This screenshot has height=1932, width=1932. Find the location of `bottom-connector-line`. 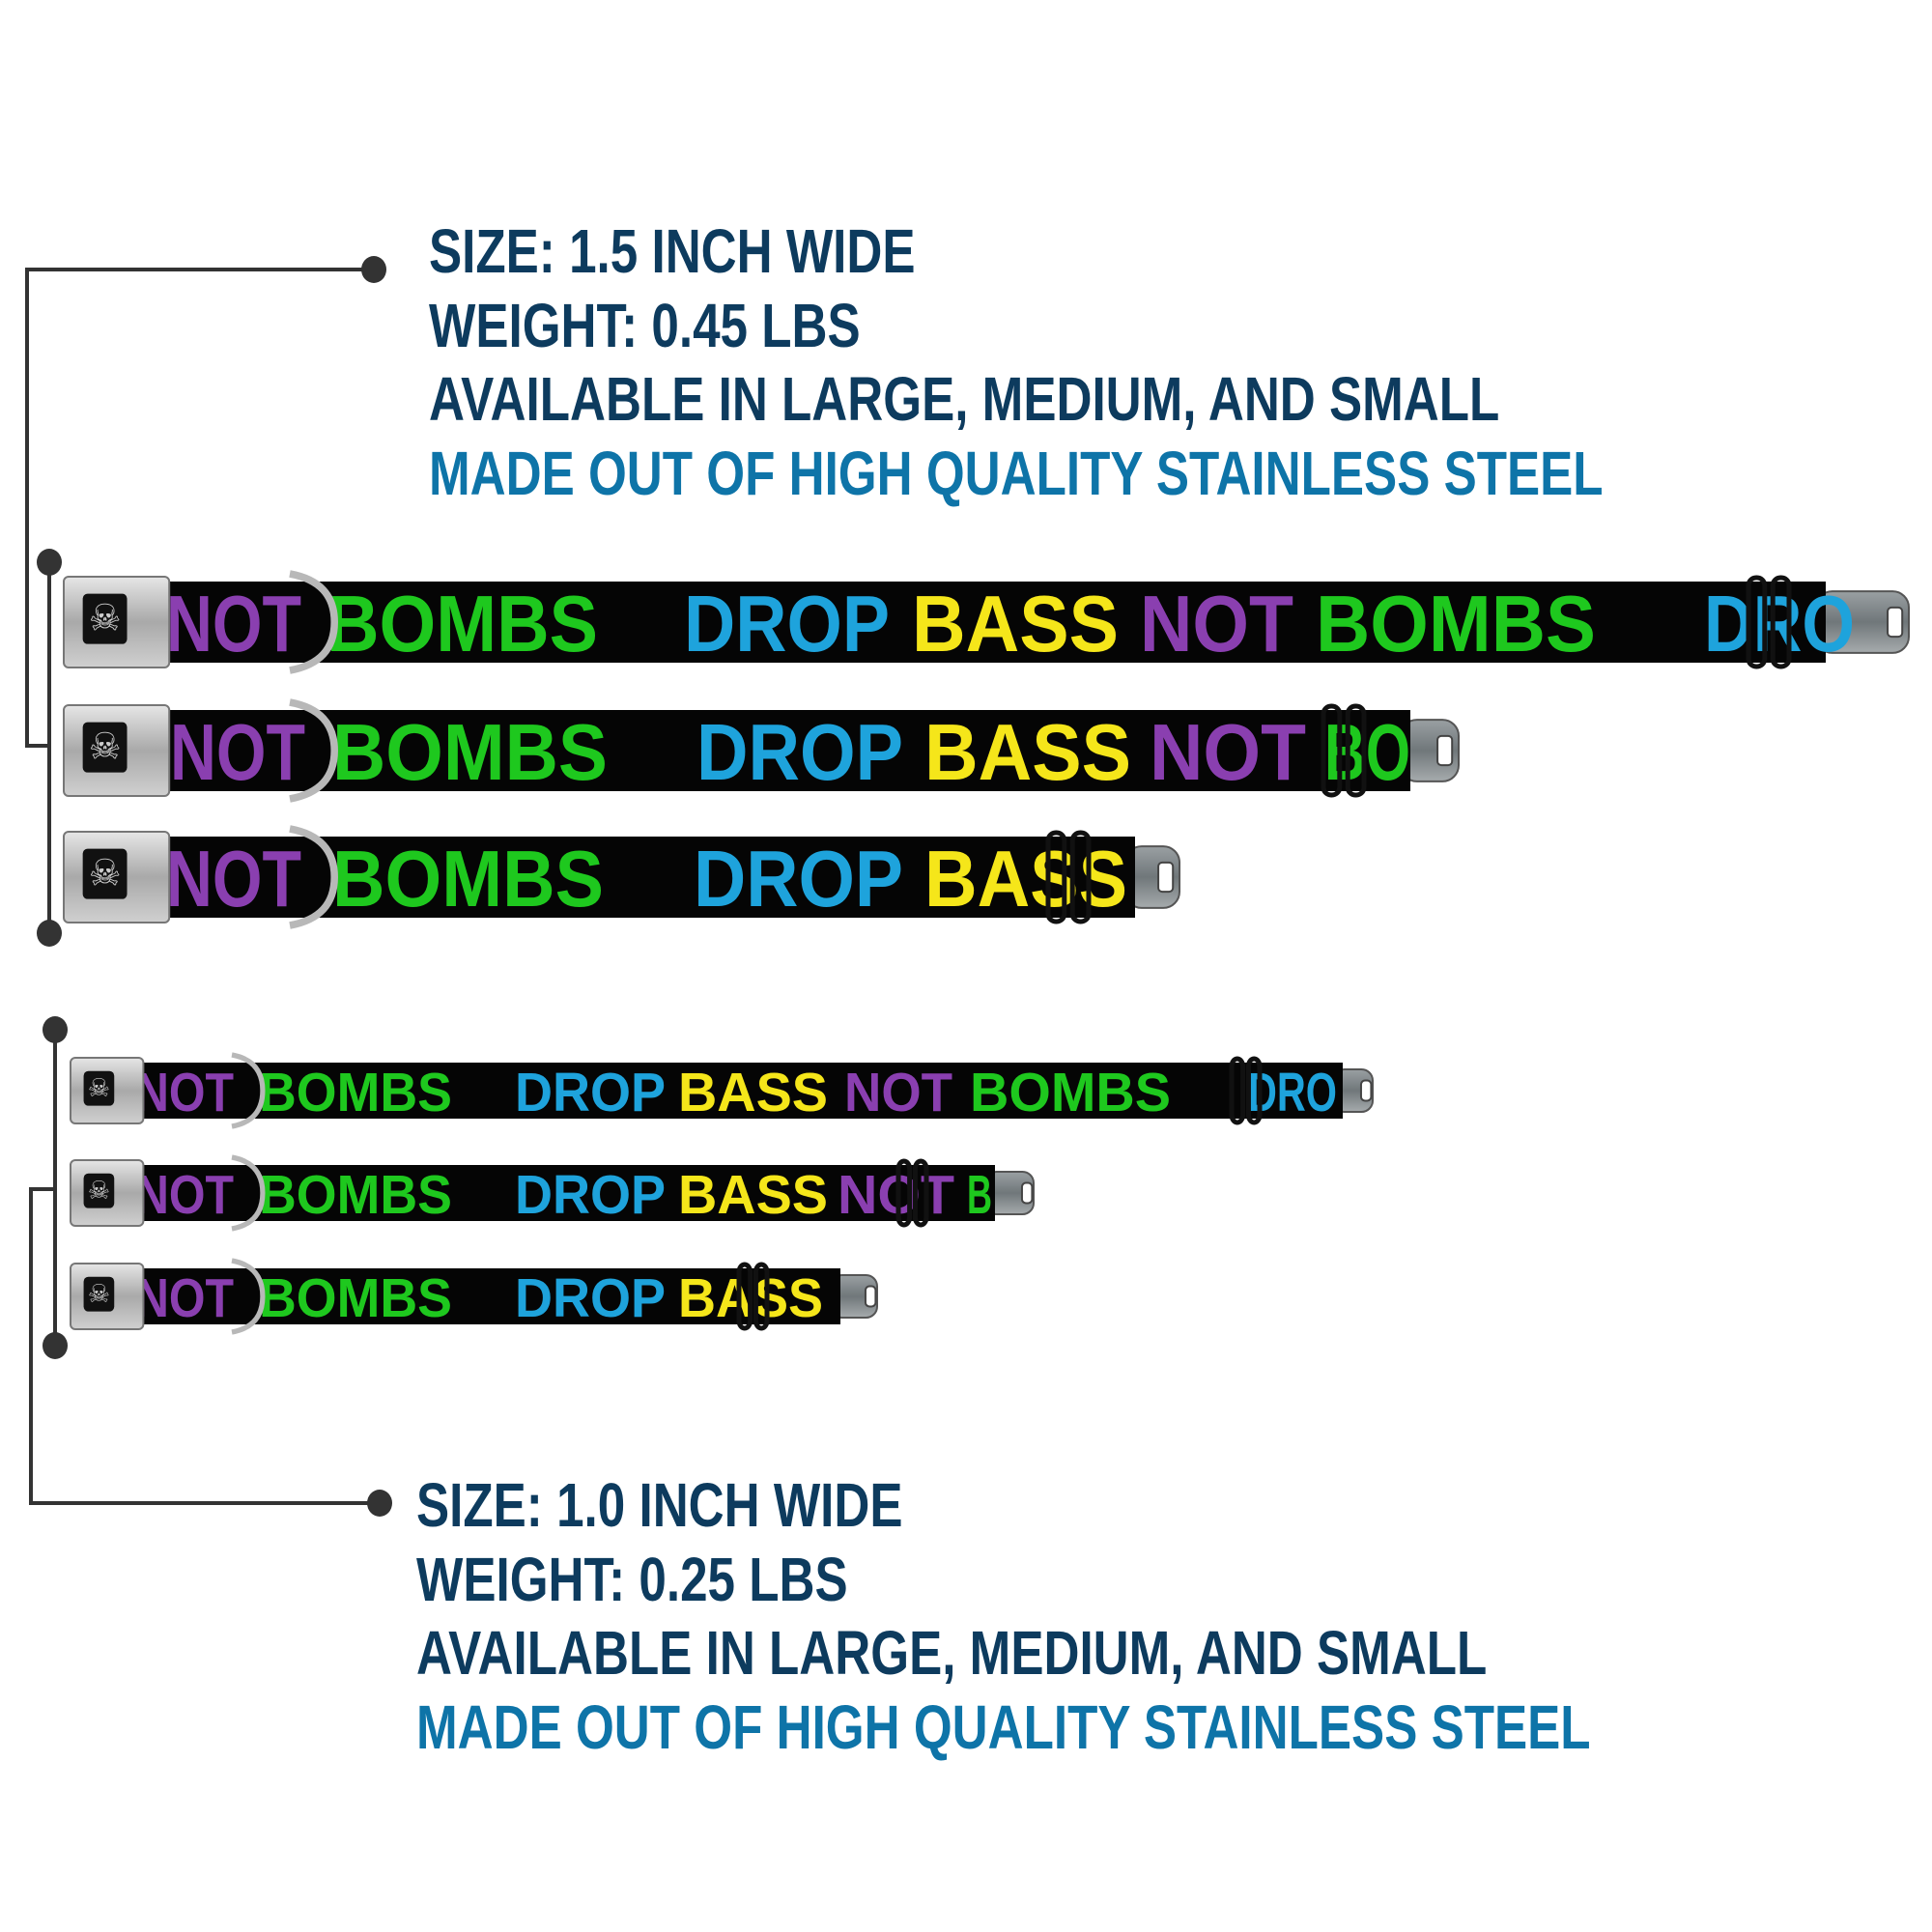

bottom-connector-line is located at coordinates (204, 1346).